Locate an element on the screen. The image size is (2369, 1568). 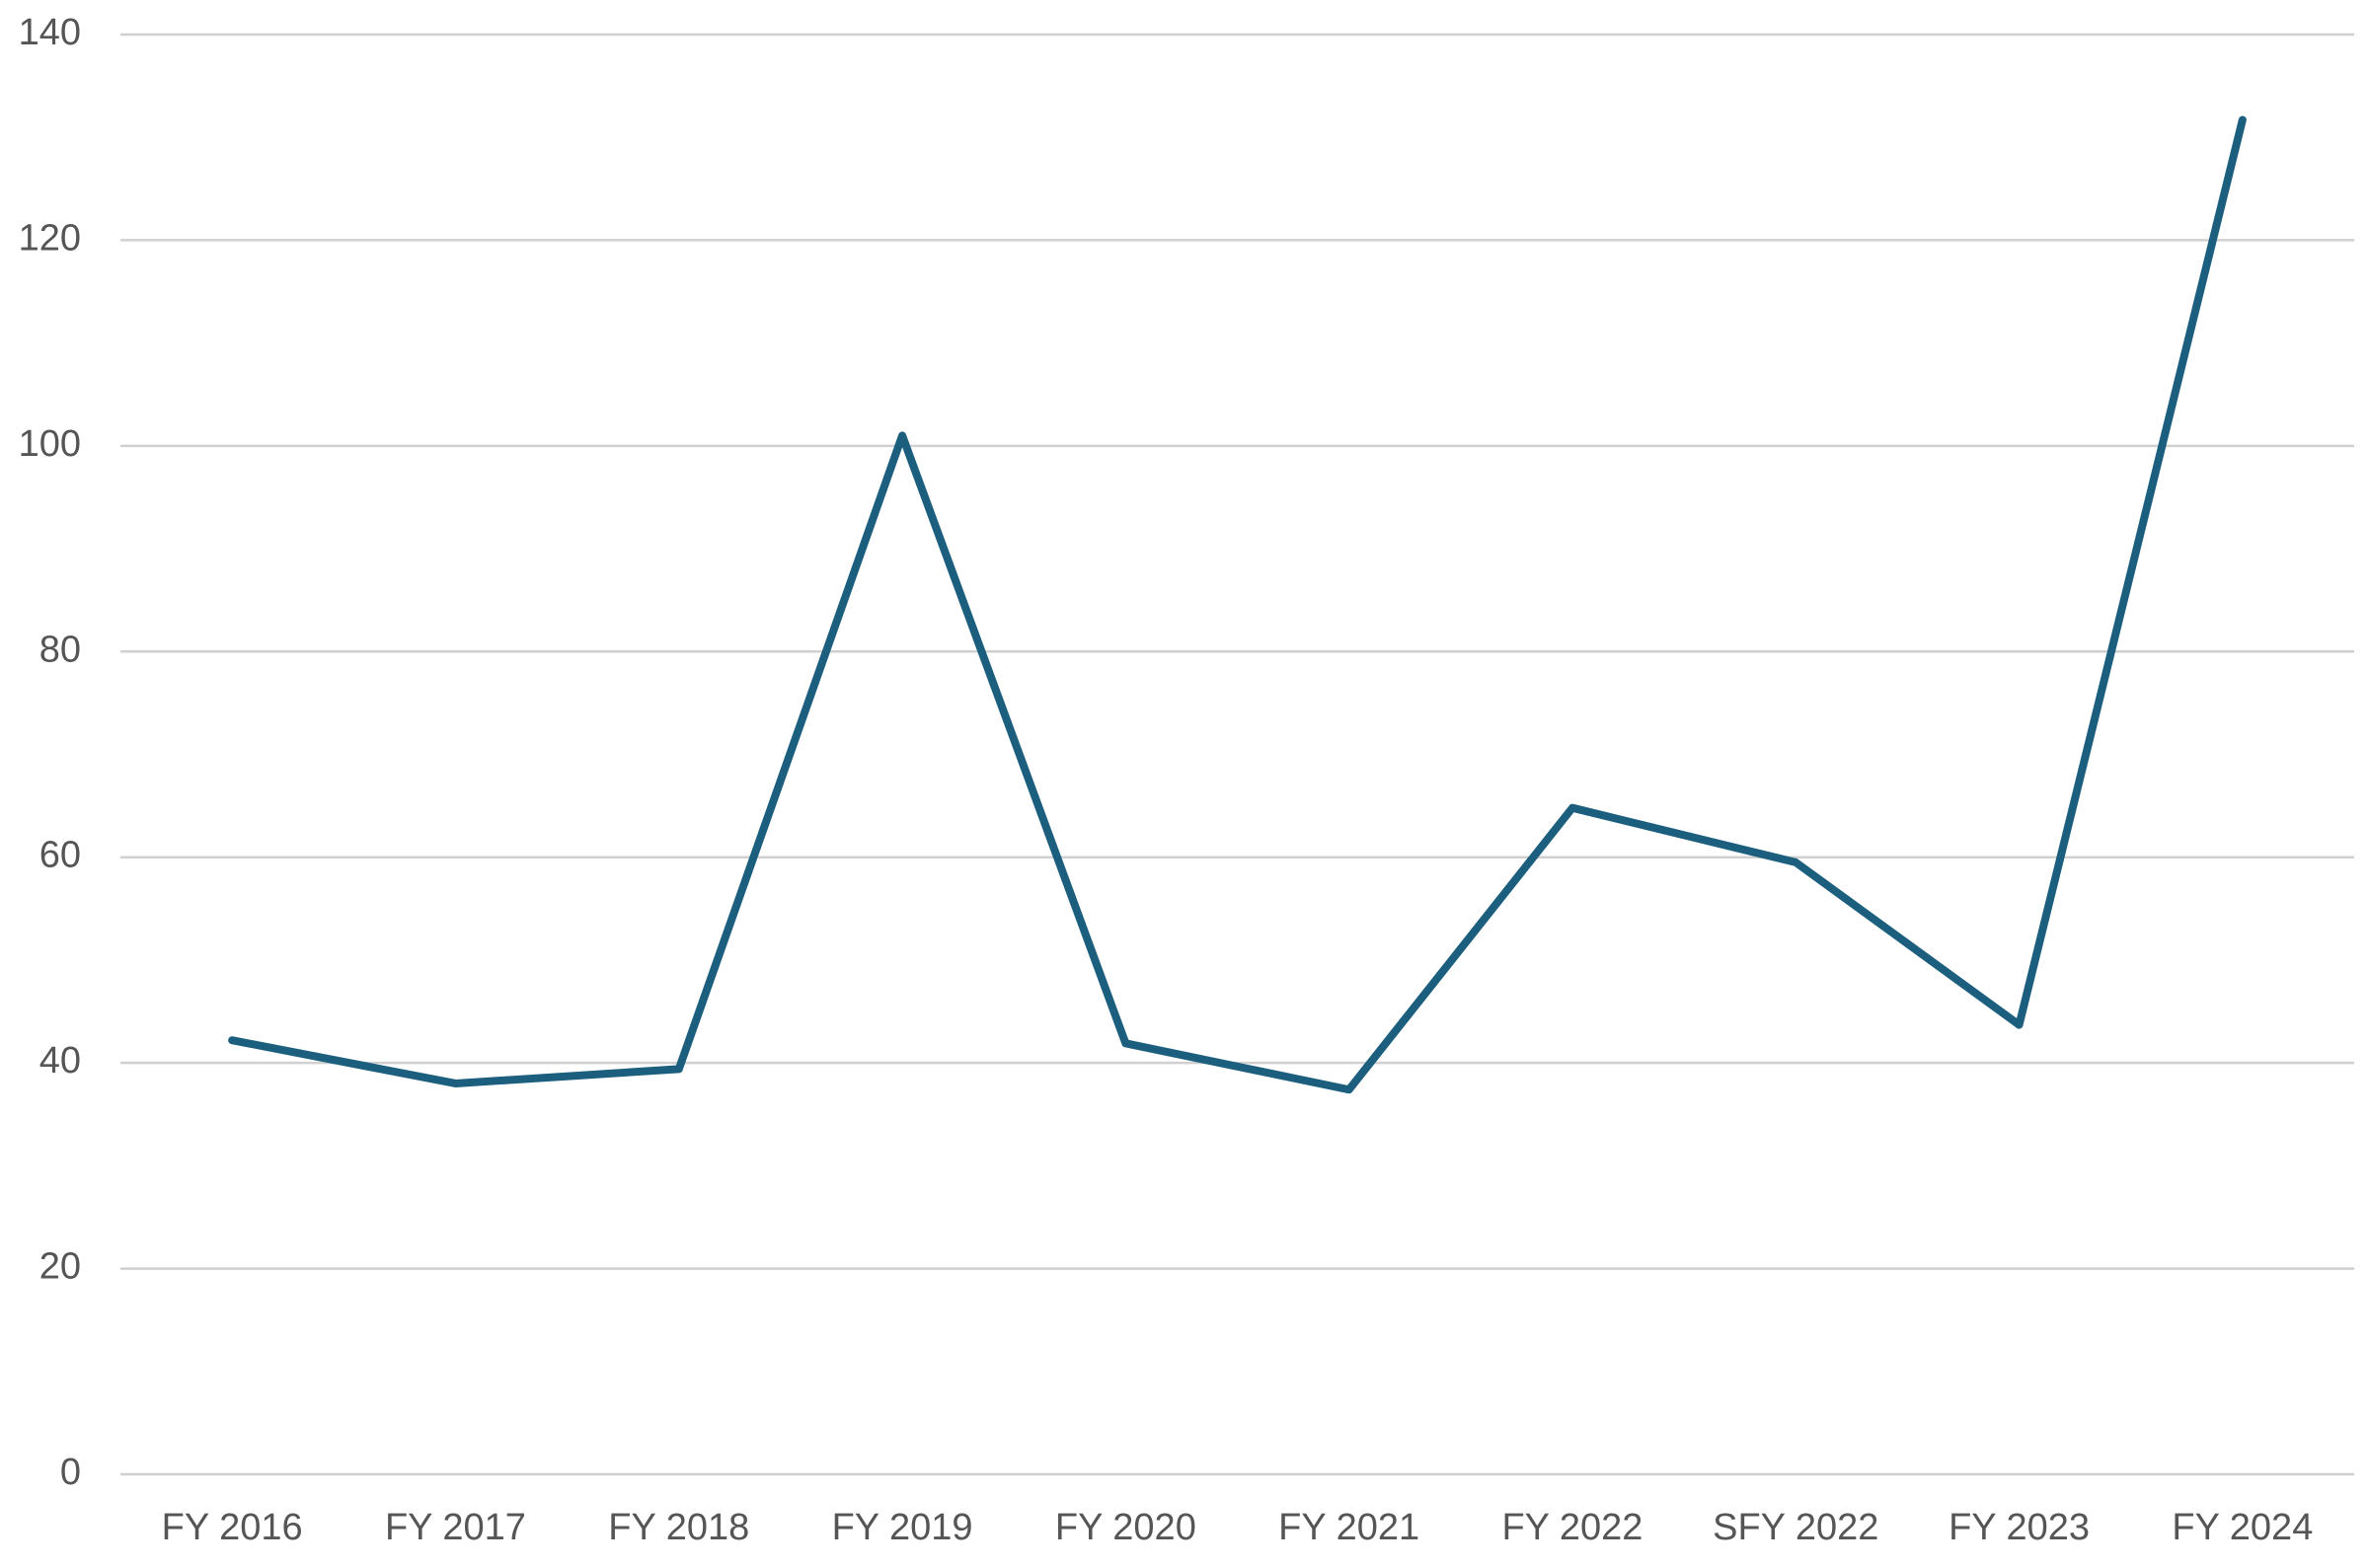
x-tick-label: FY 2017 is located at coordinates (455, 1528).